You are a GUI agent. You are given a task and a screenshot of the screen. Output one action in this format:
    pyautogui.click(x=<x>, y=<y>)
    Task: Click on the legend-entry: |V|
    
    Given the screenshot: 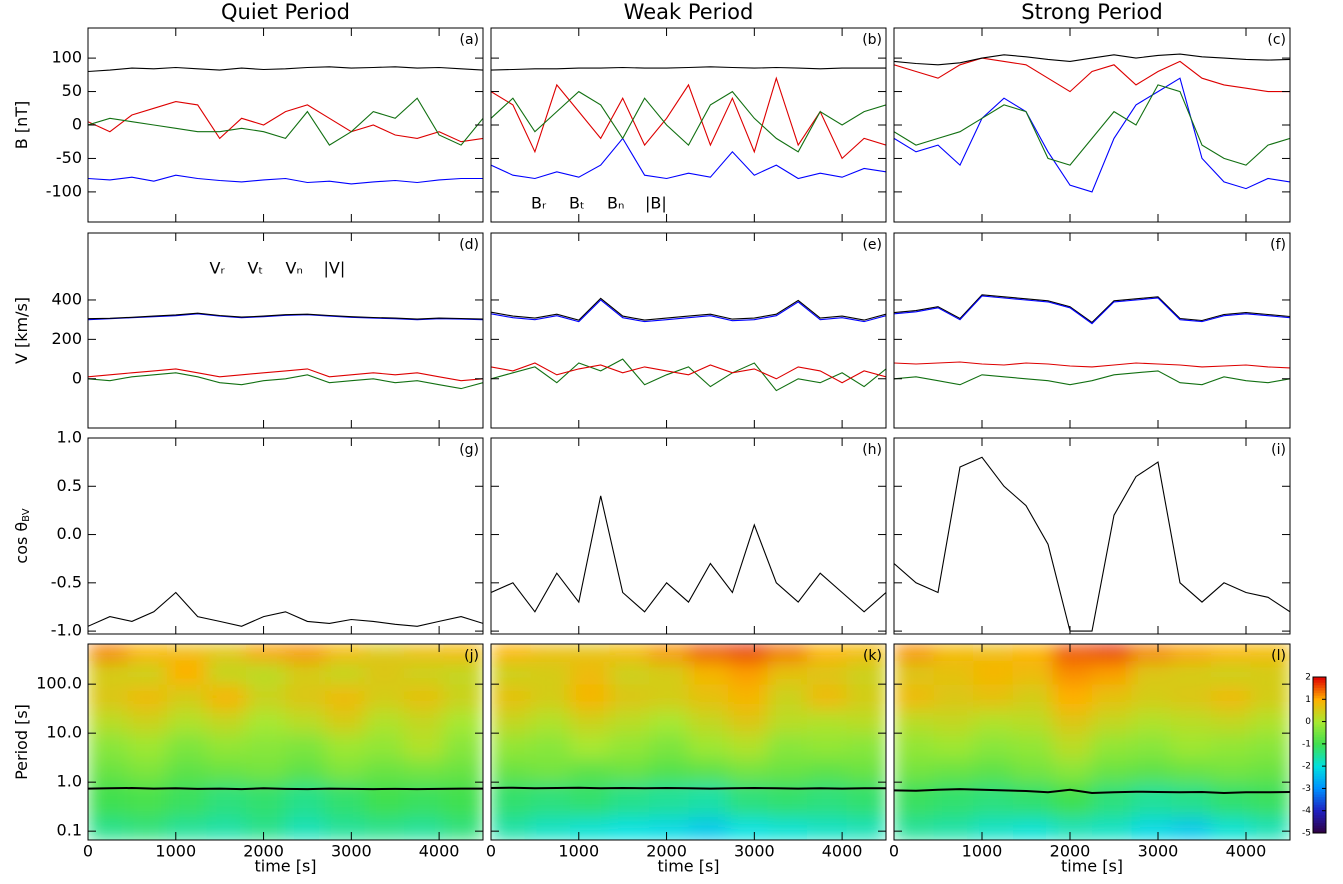 What is the action you would take?
    pyautogui.click(x=335, y=268)
    